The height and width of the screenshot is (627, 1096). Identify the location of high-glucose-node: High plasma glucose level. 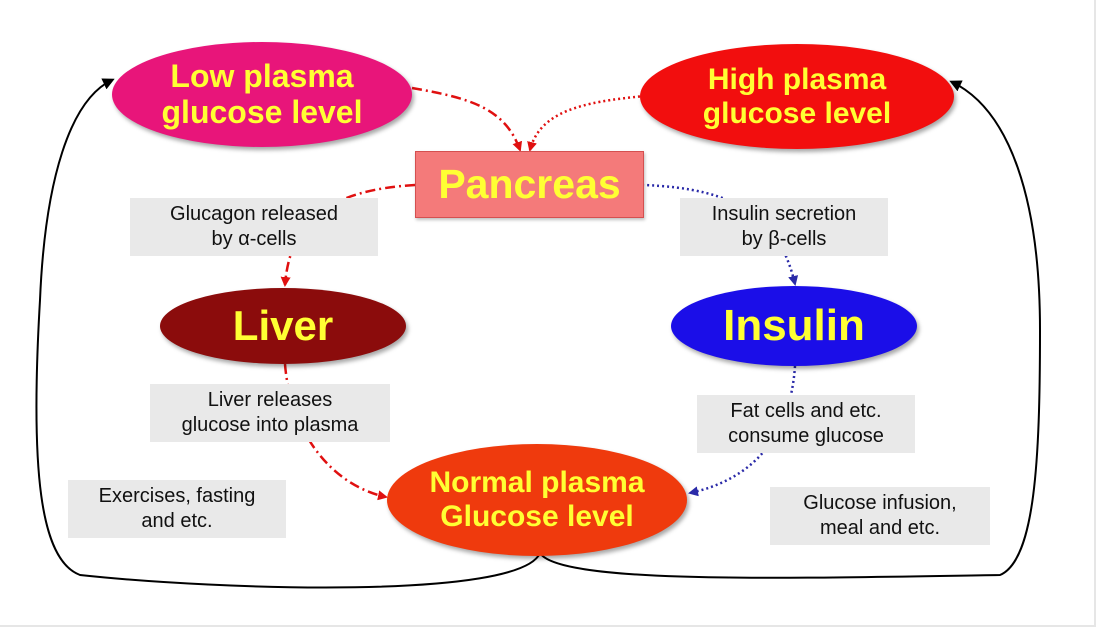
(797, 96).